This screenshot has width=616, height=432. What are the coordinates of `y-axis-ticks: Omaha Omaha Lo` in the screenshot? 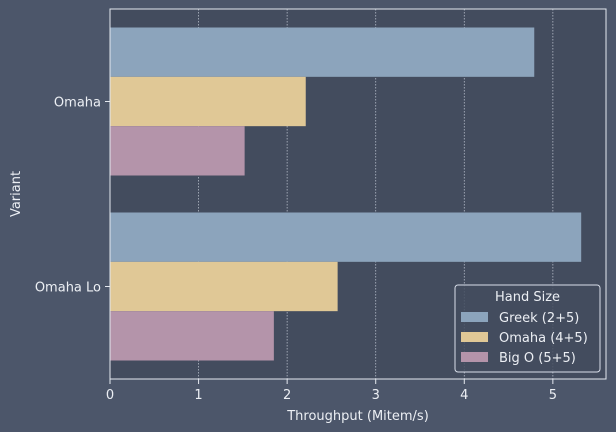 It's located at (72, 196).